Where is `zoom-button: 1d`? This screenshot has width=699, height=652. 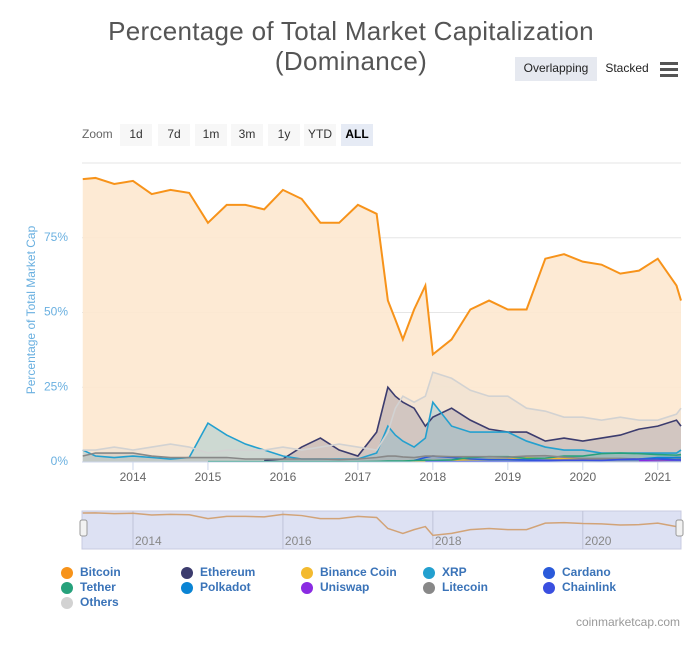 zoom-button: 1d is located at coordinates (136, 135).